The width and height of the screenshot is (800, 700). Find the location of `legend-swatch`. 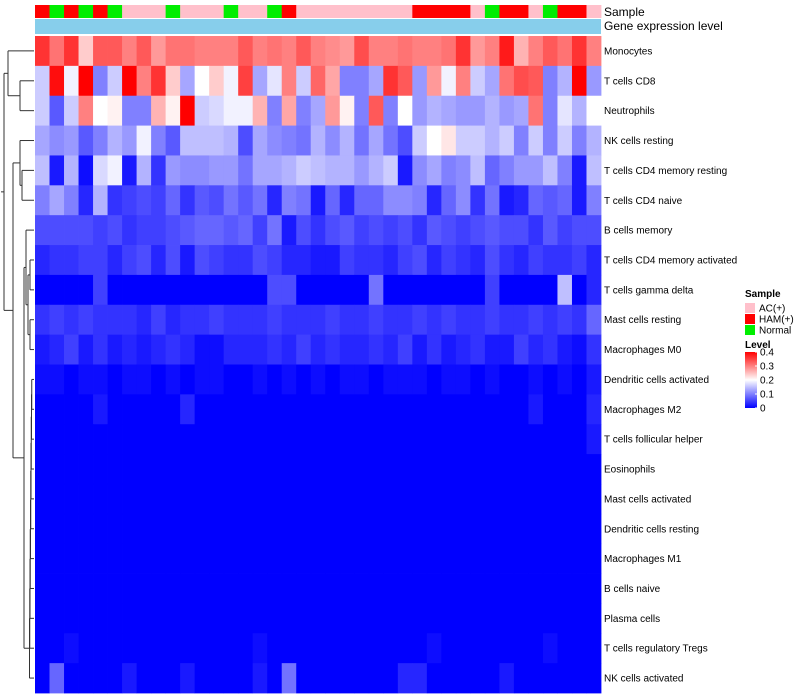

legend-swatch is located at coordinates (750, 319).